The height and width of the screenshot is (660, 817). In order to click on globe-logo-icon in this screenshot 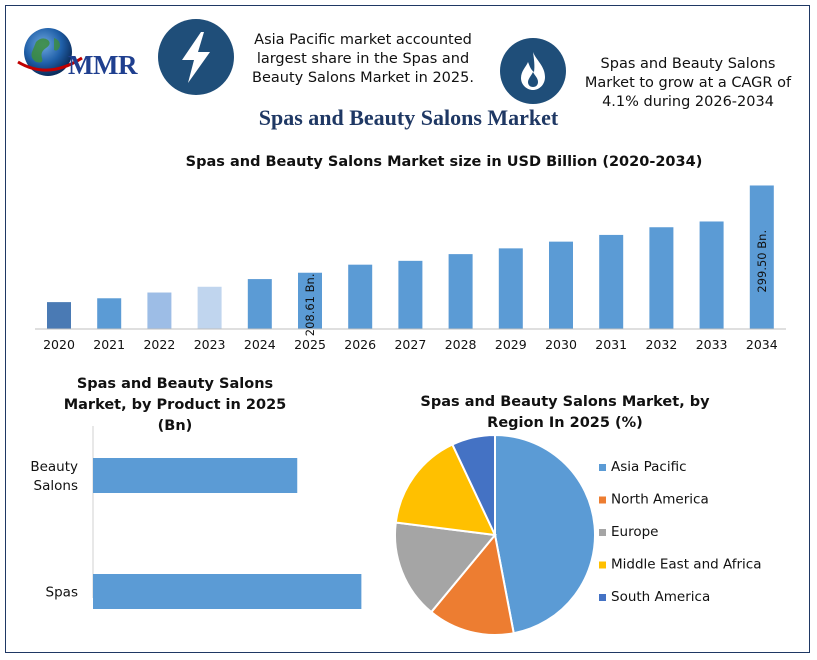, I will do `click(50, 52)`.